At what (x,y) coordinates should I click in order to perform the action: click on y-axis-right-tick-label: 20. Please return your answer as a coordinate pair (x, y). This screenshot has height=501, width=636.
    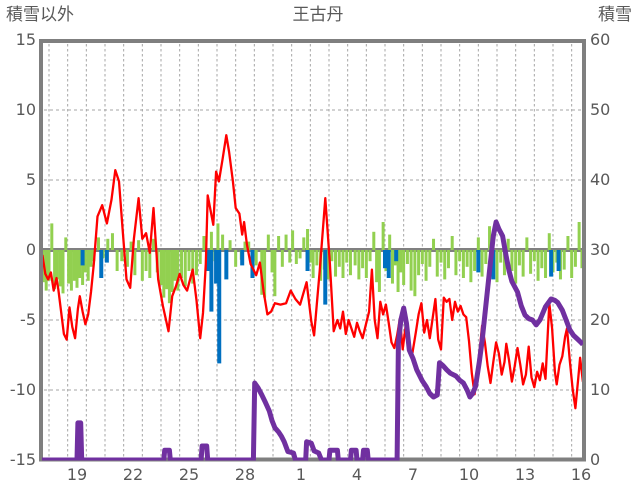
    Looking at the image, I should click on (600, 319).